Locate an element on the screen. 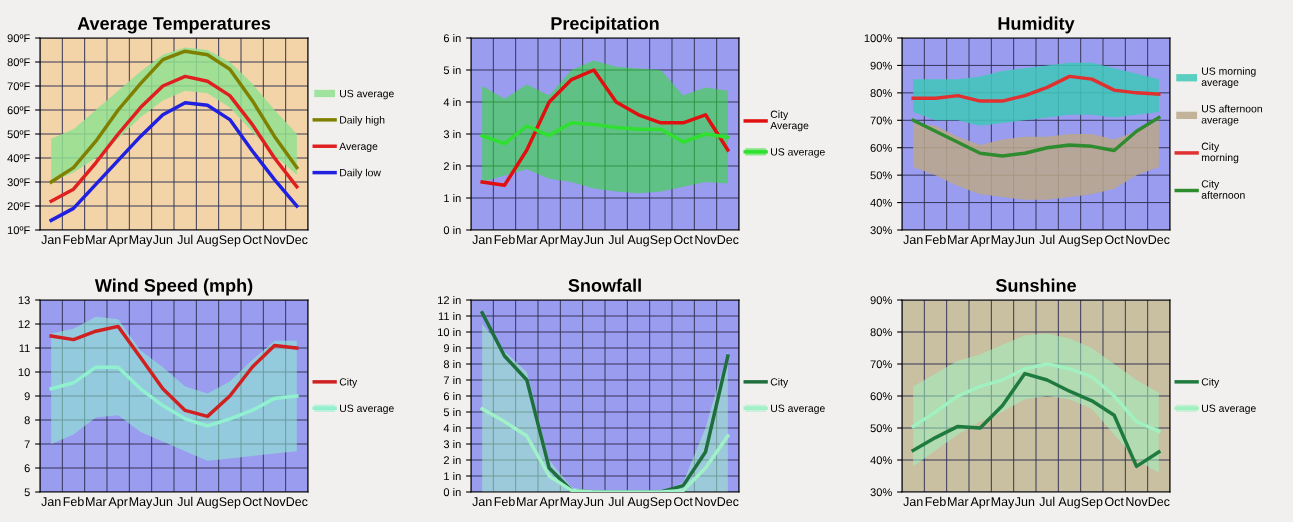 This screenshot has height=522, width=1293. y-tick-label: 6 in is located at coordinates (452, 396).